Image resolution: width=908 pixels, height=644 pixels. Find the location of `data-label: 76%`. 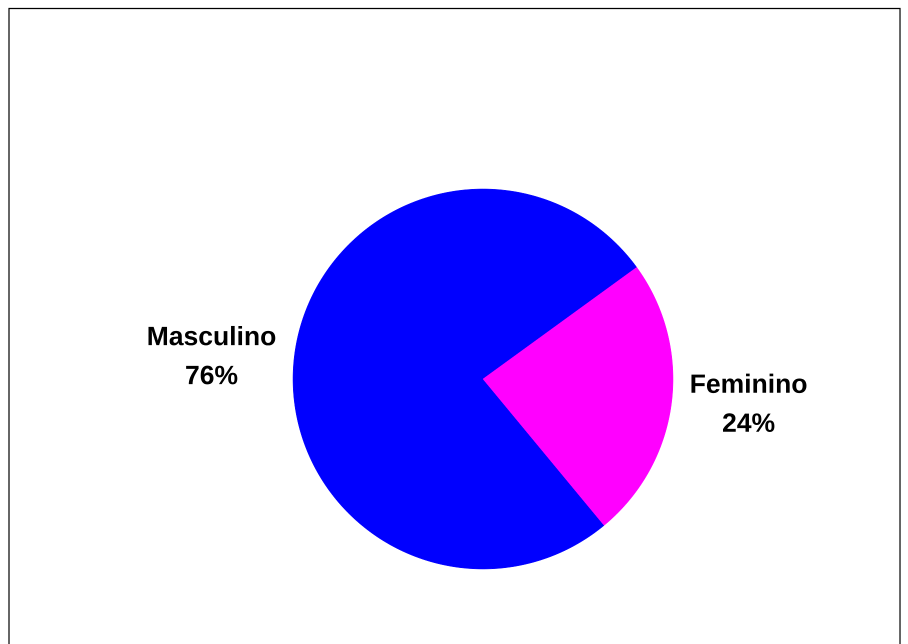

data-label: 76% is located at coordinates (212, 375).